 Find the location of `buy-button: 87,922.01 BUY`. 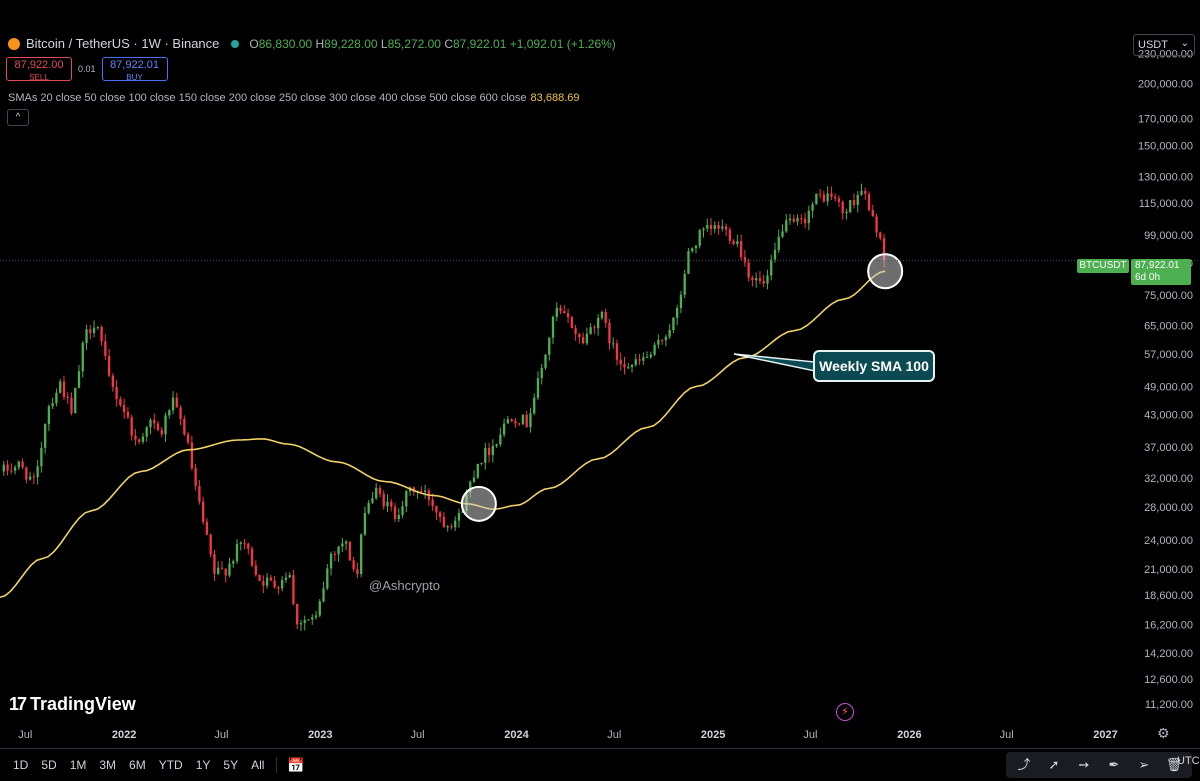

buy-button: 87,922.01 BUY is located at coordinates (134, 69).